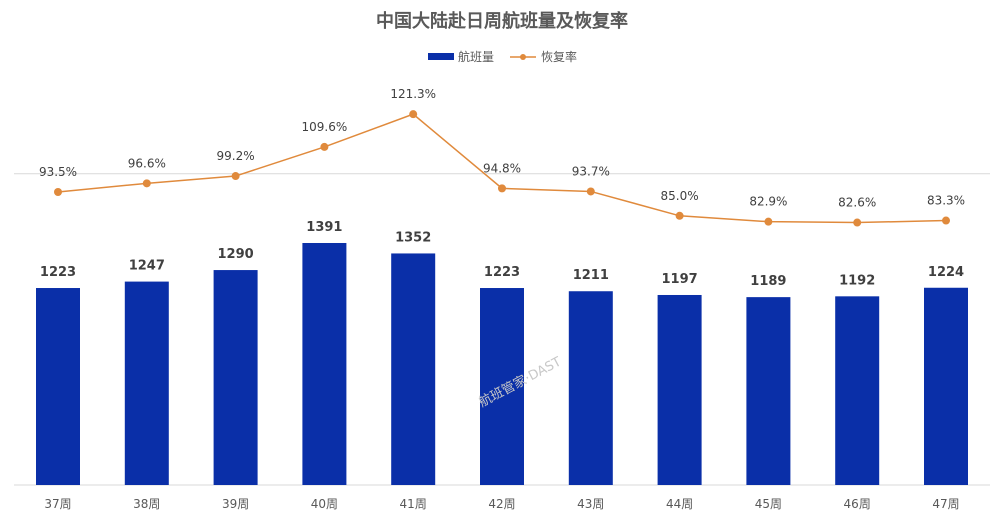  Describe the element at coordinates (591, 171) in the screenshot. I see `line-value-label: 93.7%` at that location.